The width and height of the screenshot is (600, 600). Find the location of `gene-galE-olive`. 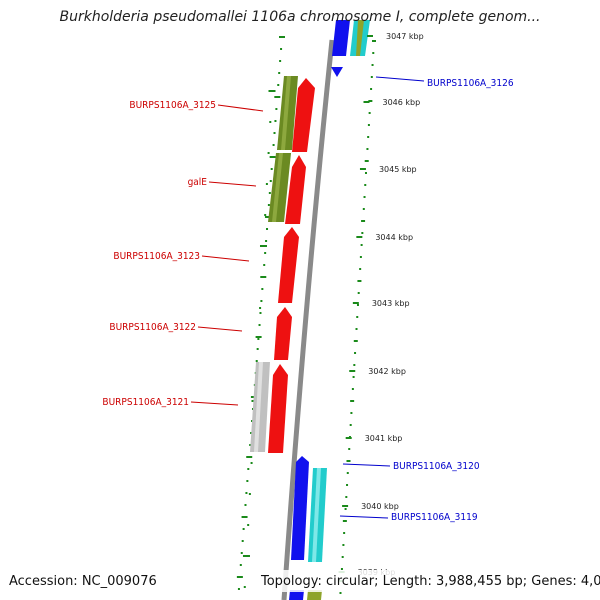

gene-galE-olive is located at coordinates (279, 187).